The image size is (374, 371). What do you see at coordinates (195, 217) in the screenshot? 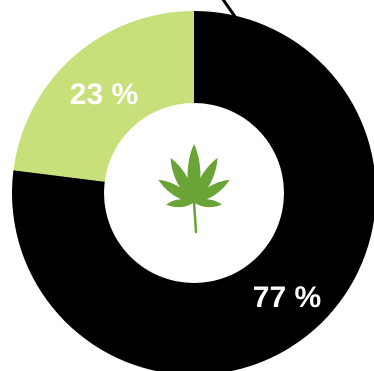
I see `leaf-stem` at bounding box center [195, 217].